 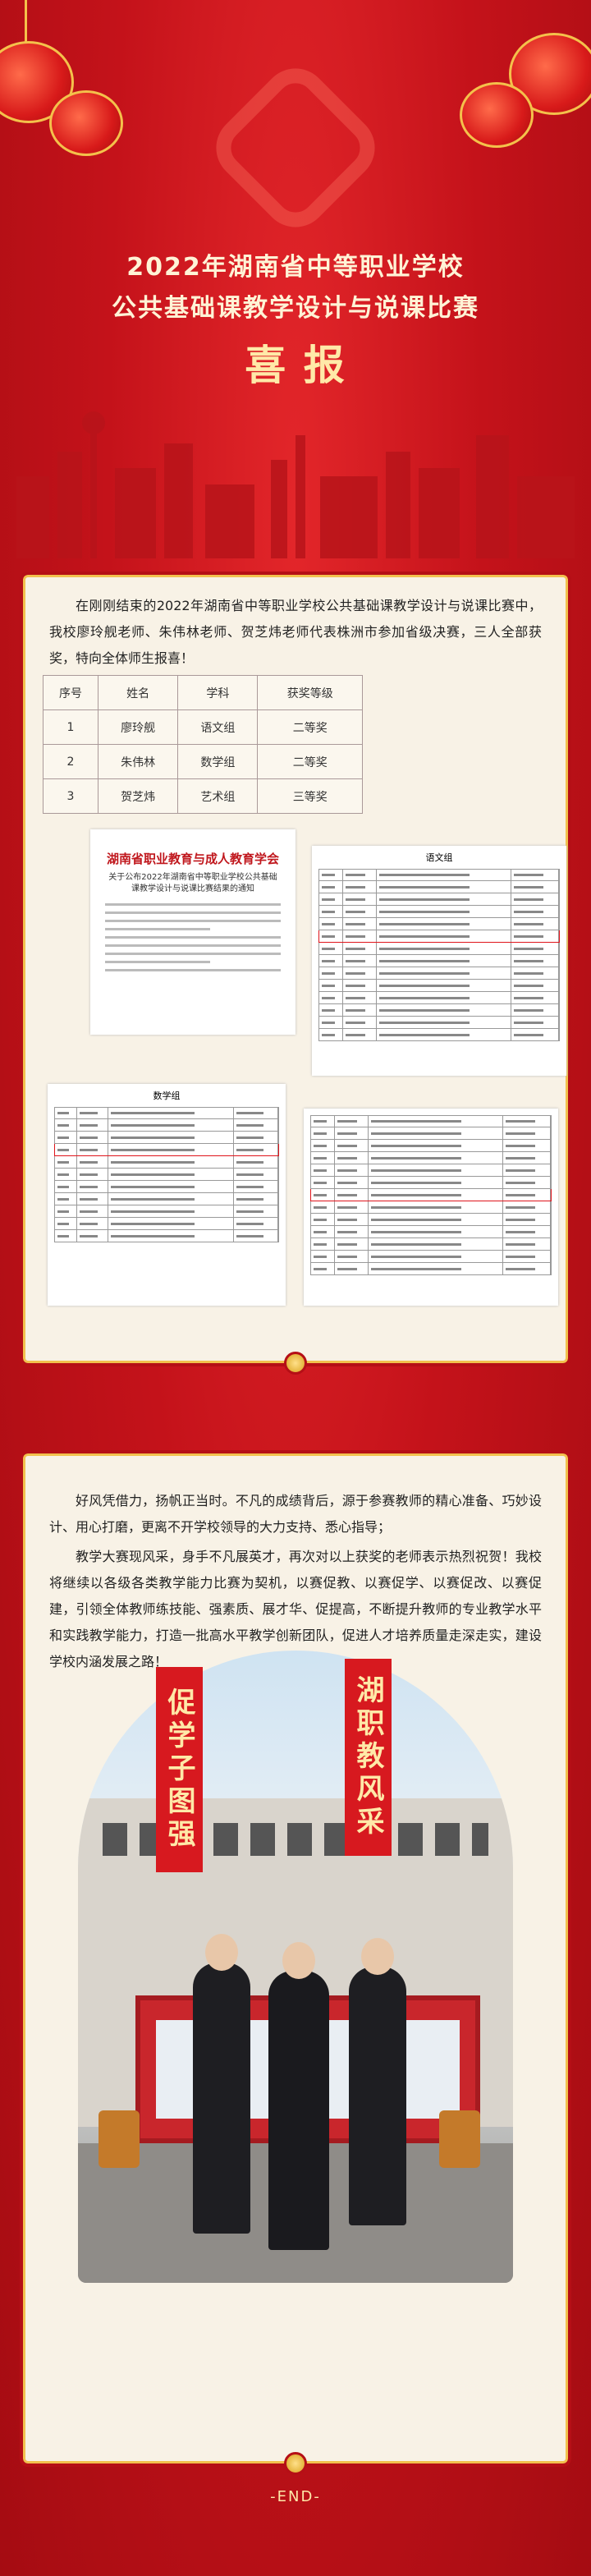 What do you see at coordinates (138, 796) in the screenshot?
I see `table-cell: 贺芝炜` at bounding box center [138, 796].